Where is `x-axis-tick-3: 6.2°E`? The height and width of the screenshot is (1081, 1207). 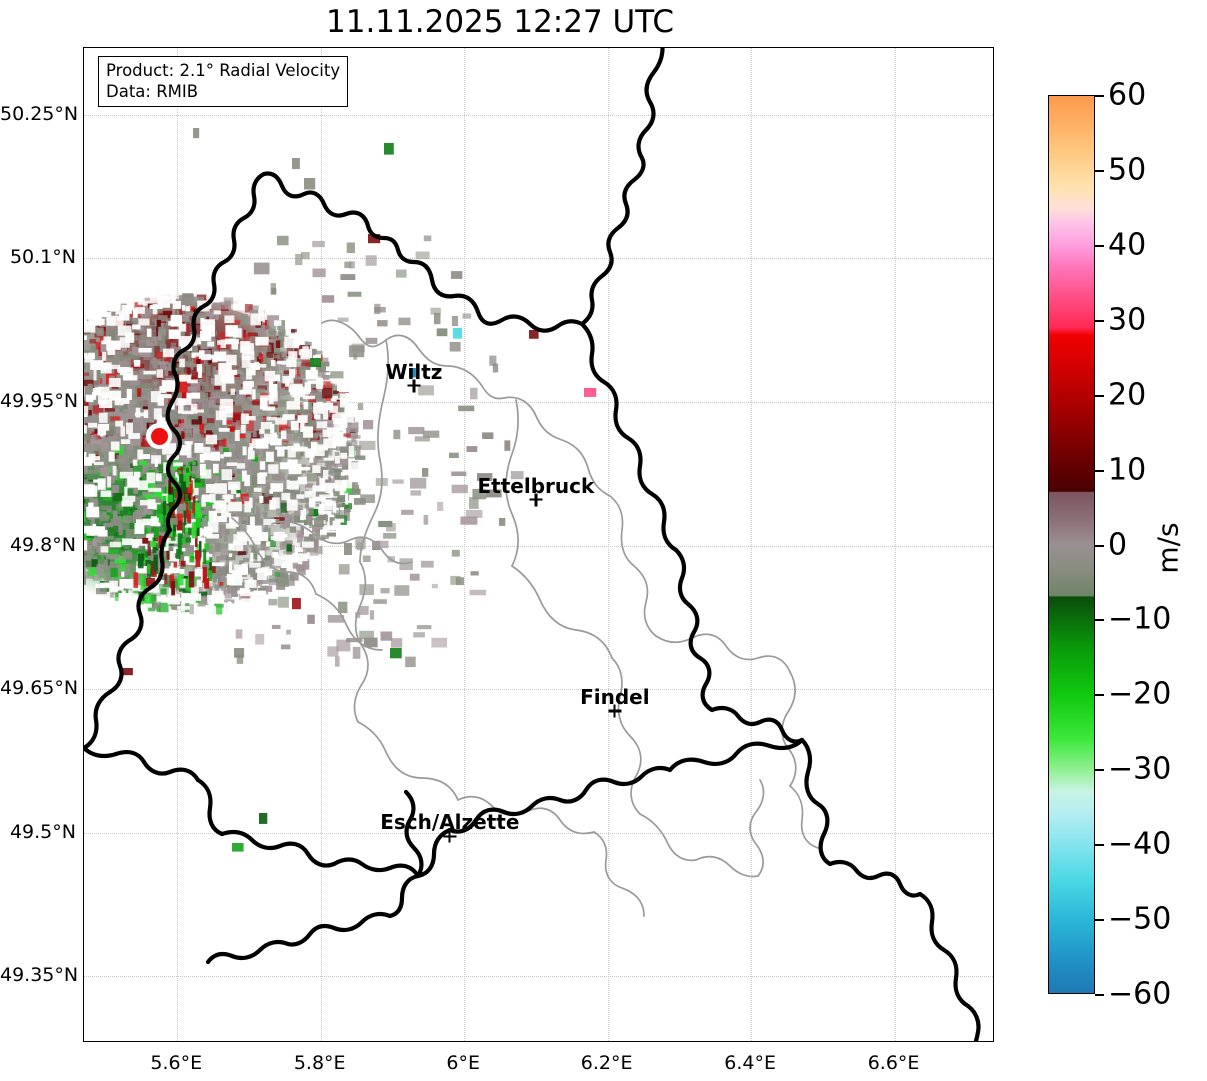 x-axis-tick-3: 6.2°E is located at coordinates (606, 1063).